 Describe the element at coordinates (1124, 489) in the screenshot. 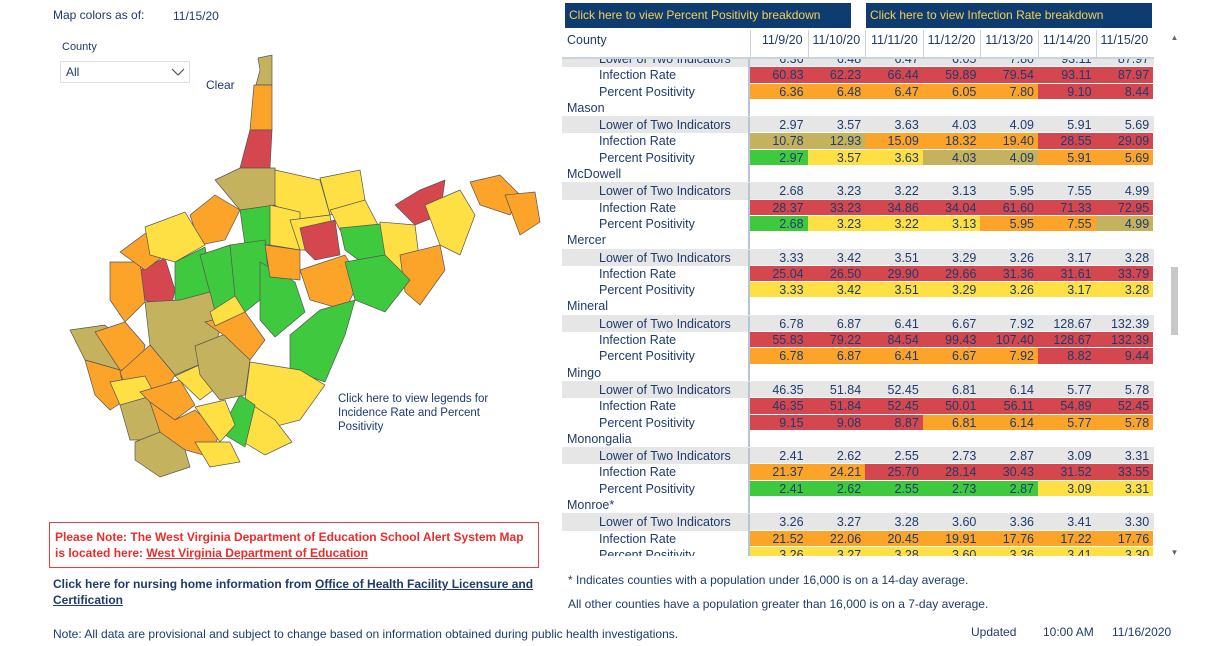

I see `value-cell: 3.31` at that location.